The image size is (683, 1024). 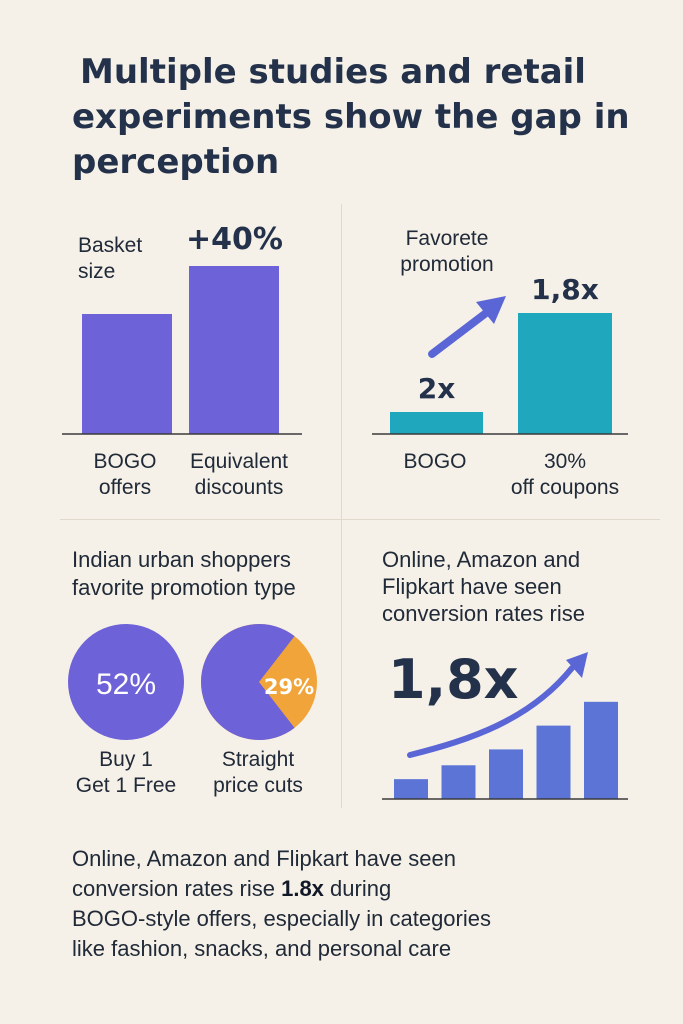 I want to click on basket-category-label-1: BOGO, so click(x=125, y=461).